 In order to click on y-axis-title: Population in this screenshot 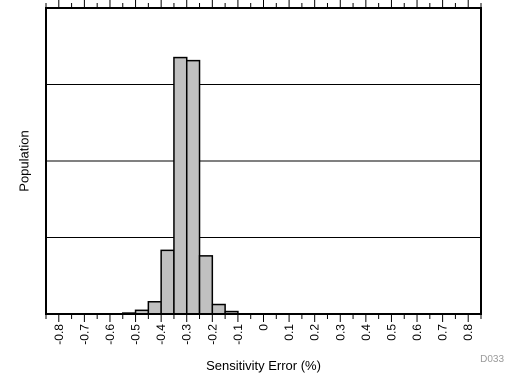, I will do `click(24, 160)`.